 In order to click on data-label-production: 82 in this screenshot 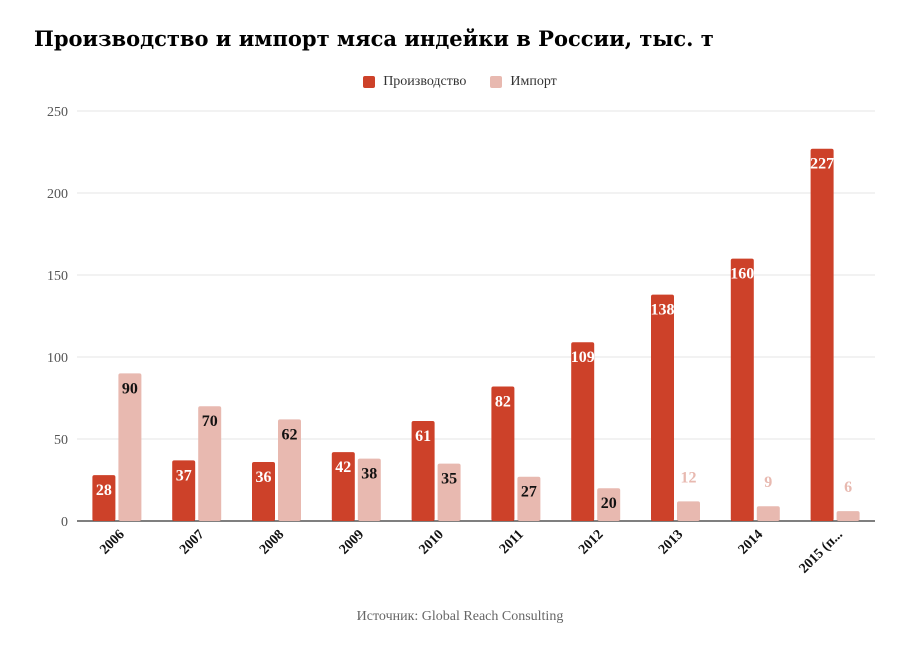, I will do `click(503, 402)`.